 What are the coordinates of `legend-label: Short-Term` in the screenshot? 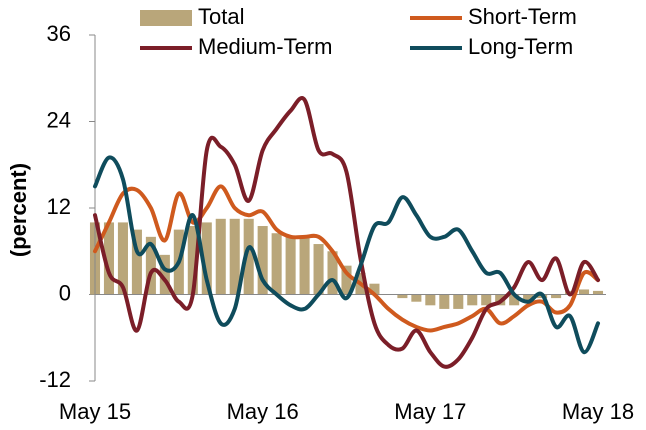 It's located at (522, 16).